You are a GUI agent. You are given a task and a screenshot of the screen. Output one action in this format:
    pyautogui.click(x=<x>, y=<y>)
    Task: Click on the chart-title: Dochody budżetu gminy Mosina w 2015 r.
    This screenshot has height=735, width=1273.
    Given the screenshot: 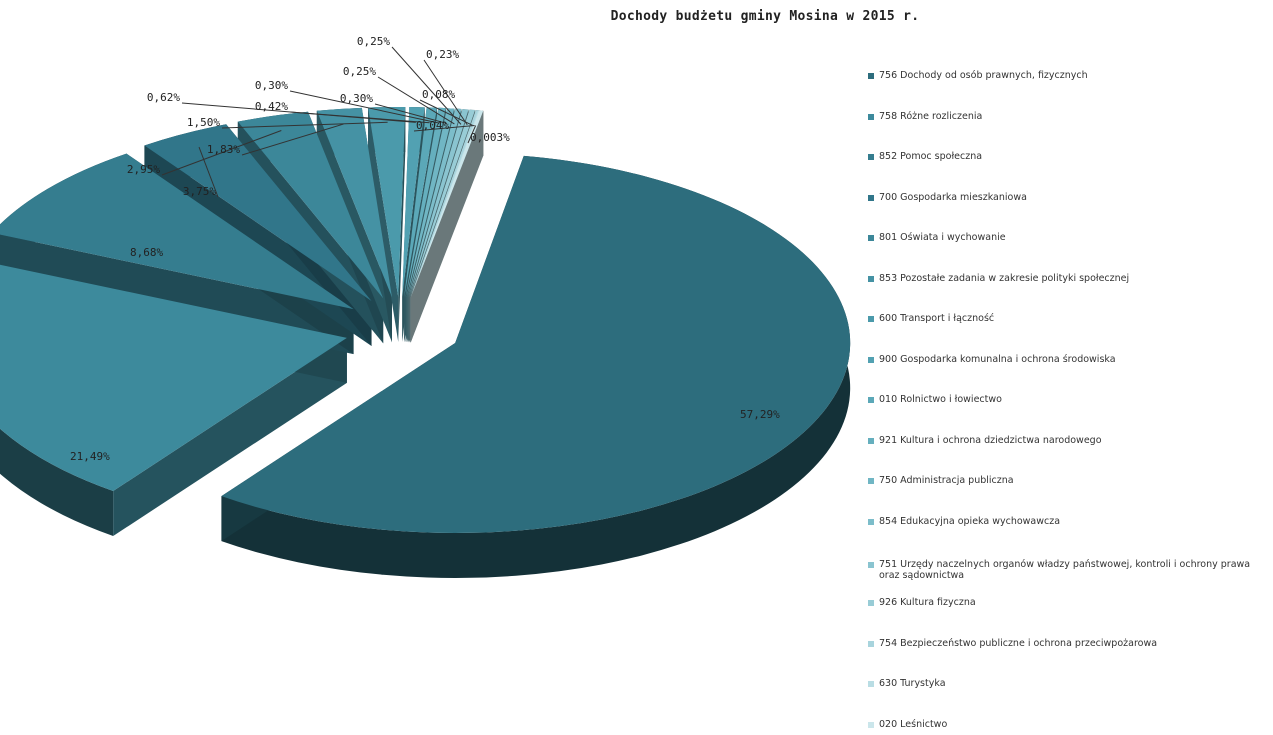 What is the action you would take?
    pyautogui.click(x=765, y=16)
    